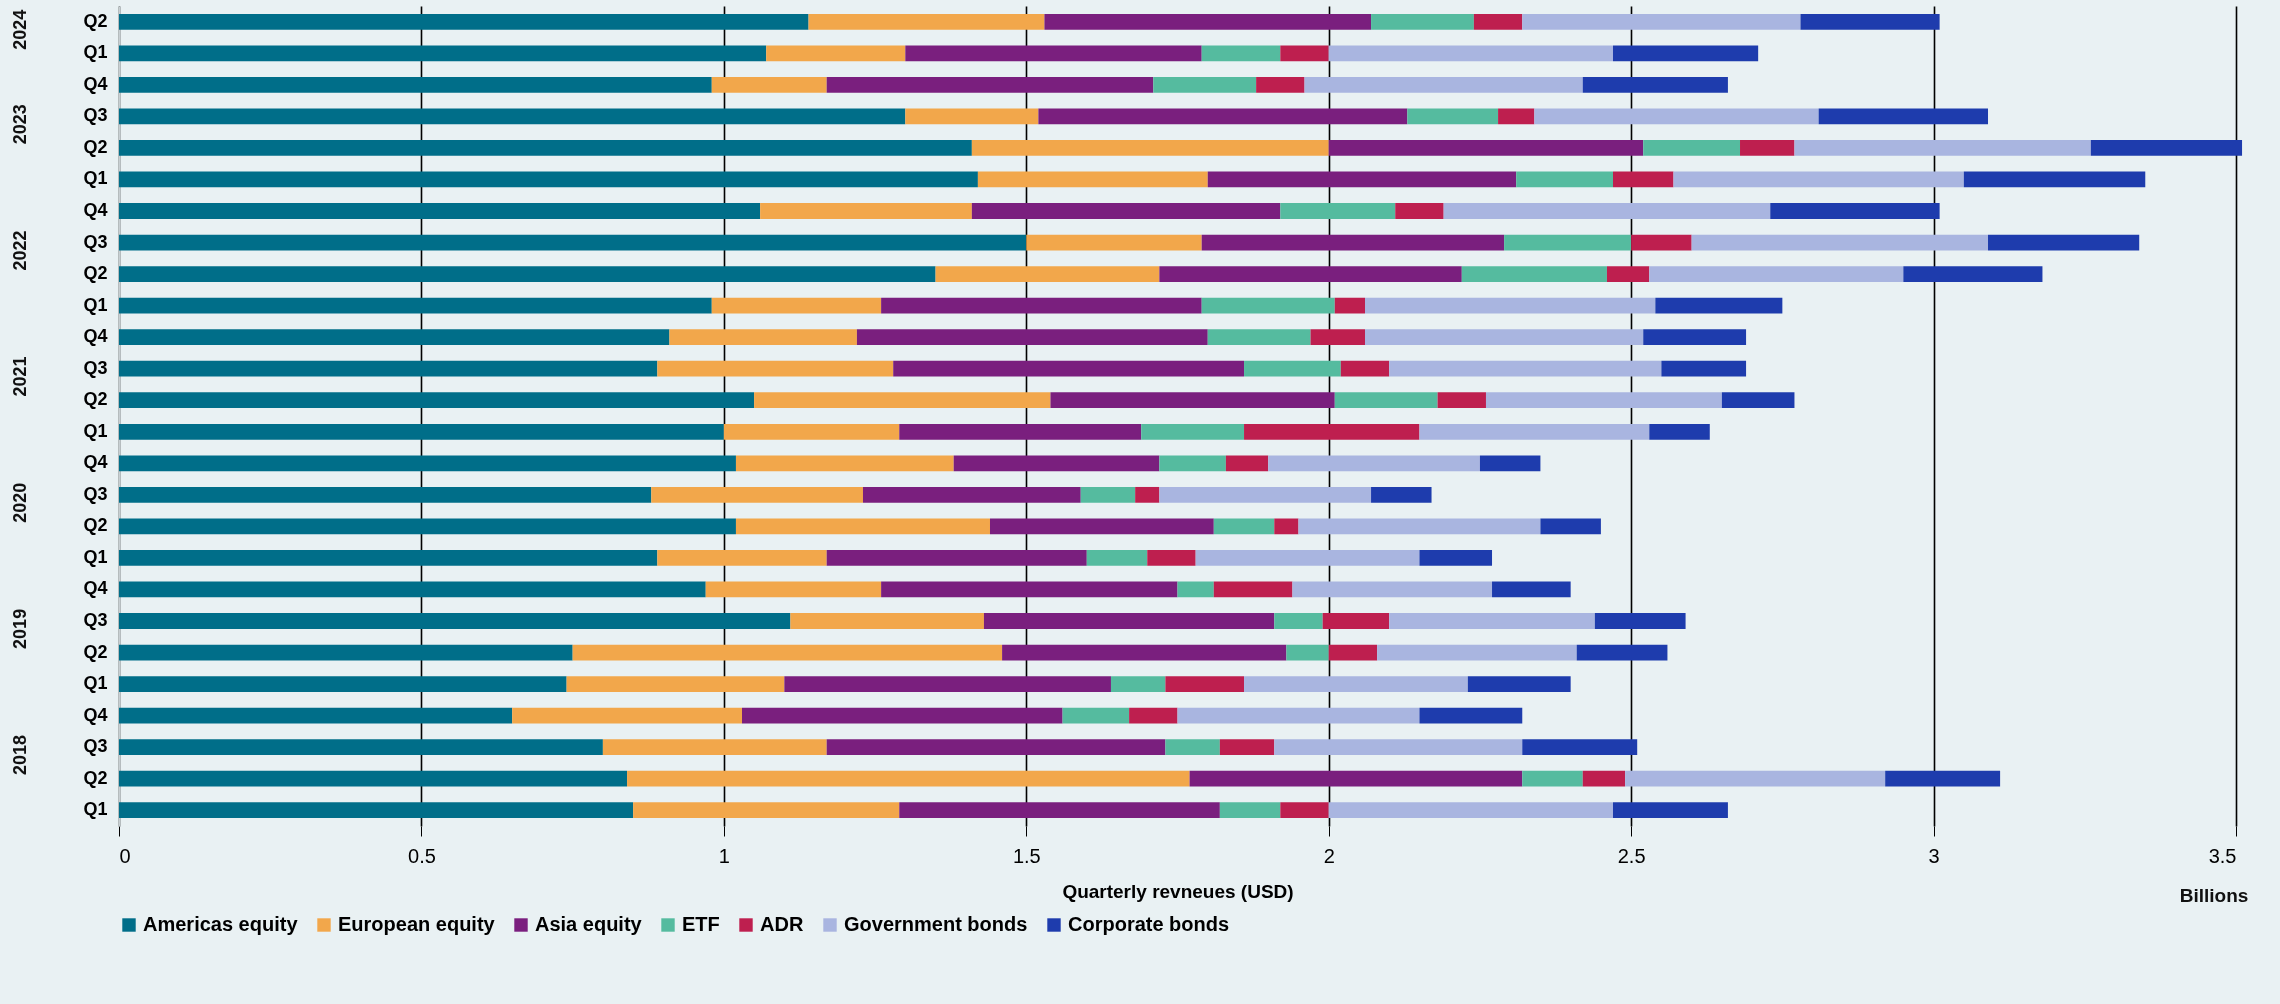 The image size is (2280, 1004). Describe the element at coordinates (936, 924) in the screenshot. I see `legend-label: Government bonds` at that location.